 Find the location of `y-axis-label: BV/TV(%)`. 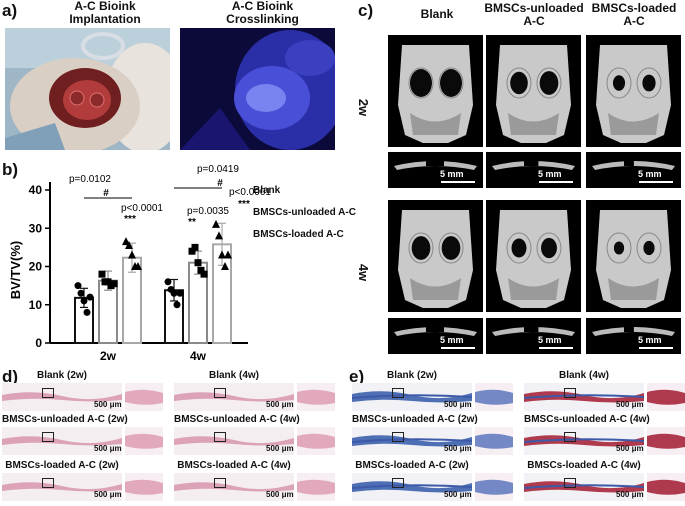

y-axis-label: BV/TV(%) is located at coordinates (15, 270).